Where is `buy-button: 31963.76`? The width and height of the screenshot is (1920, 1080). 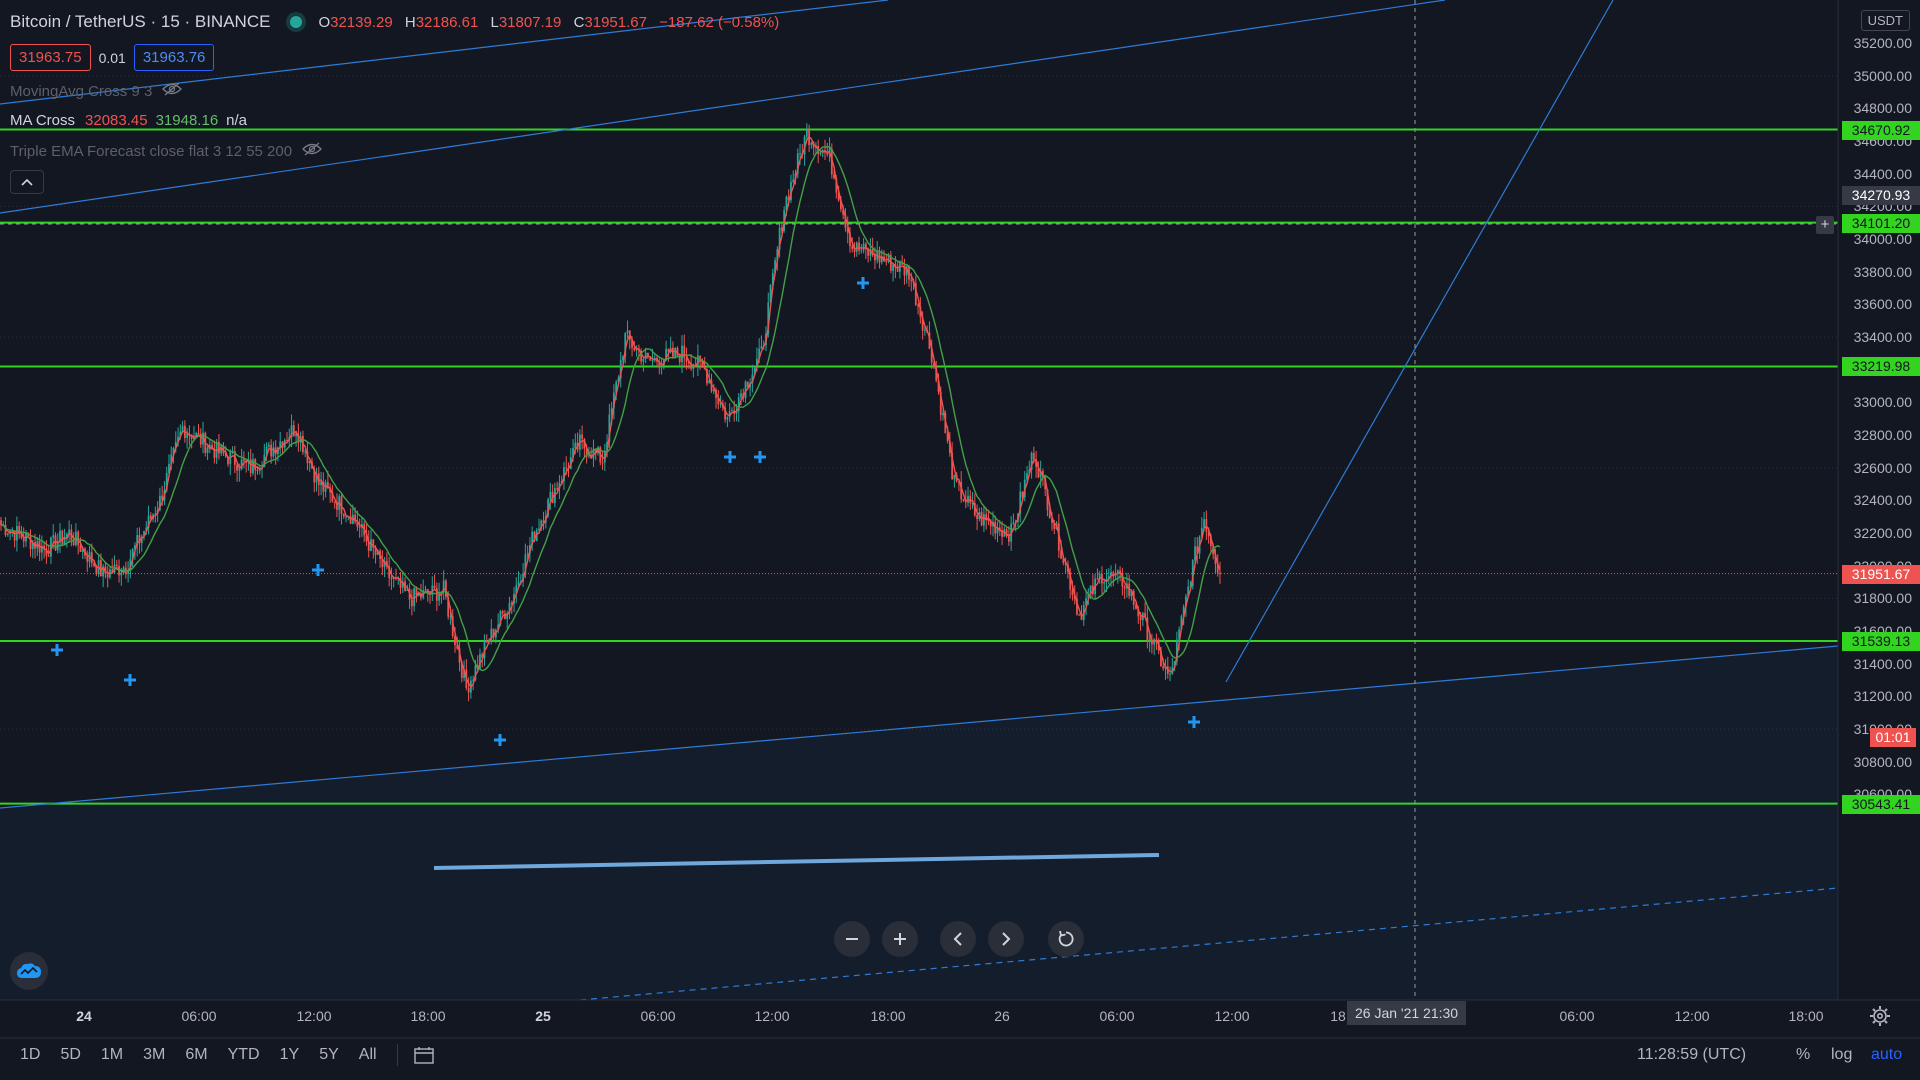
buy-button: 31963.76 is located at coordinates (174, 57).